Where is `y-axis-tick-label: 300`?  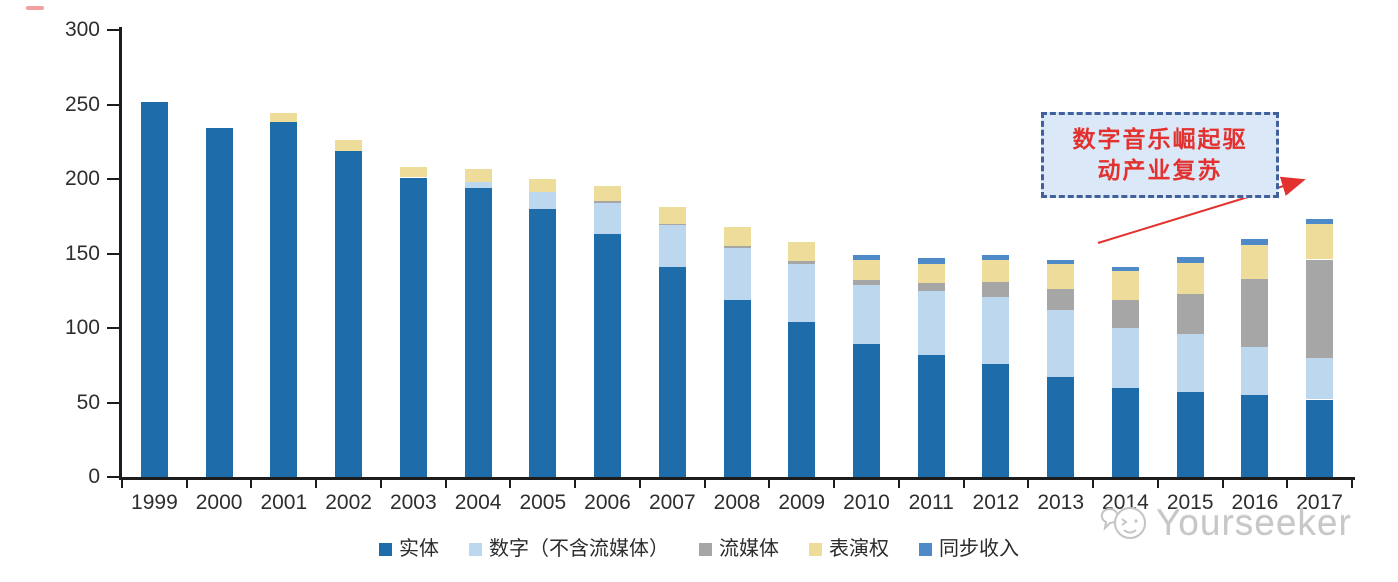
y-axis-tick-label: 300 is located at coordinates (82, 29).